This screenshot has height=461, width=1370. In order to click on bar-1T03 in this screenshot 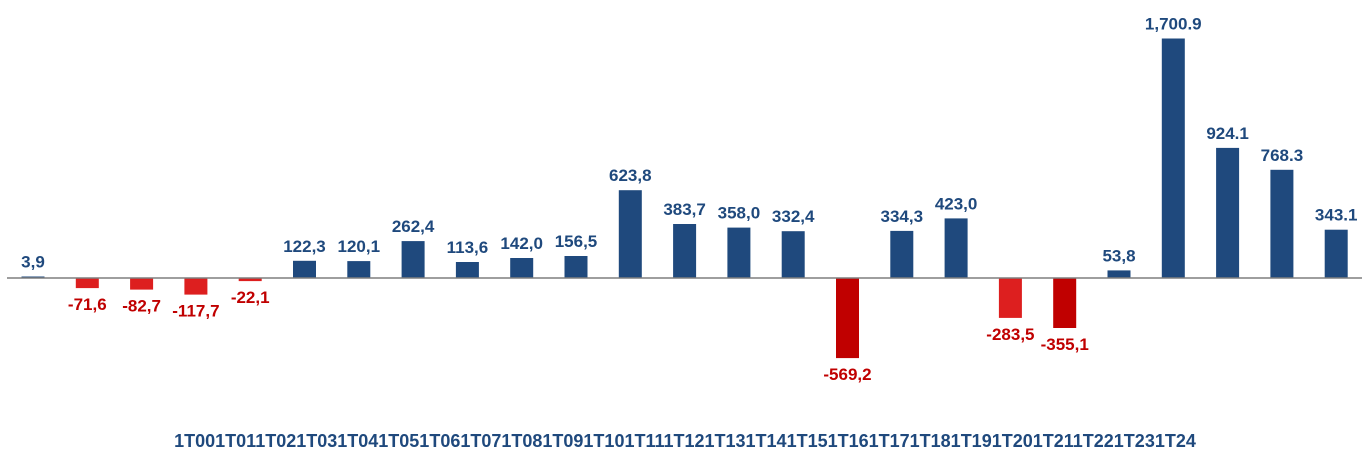, I will do `click(196, 286)`.